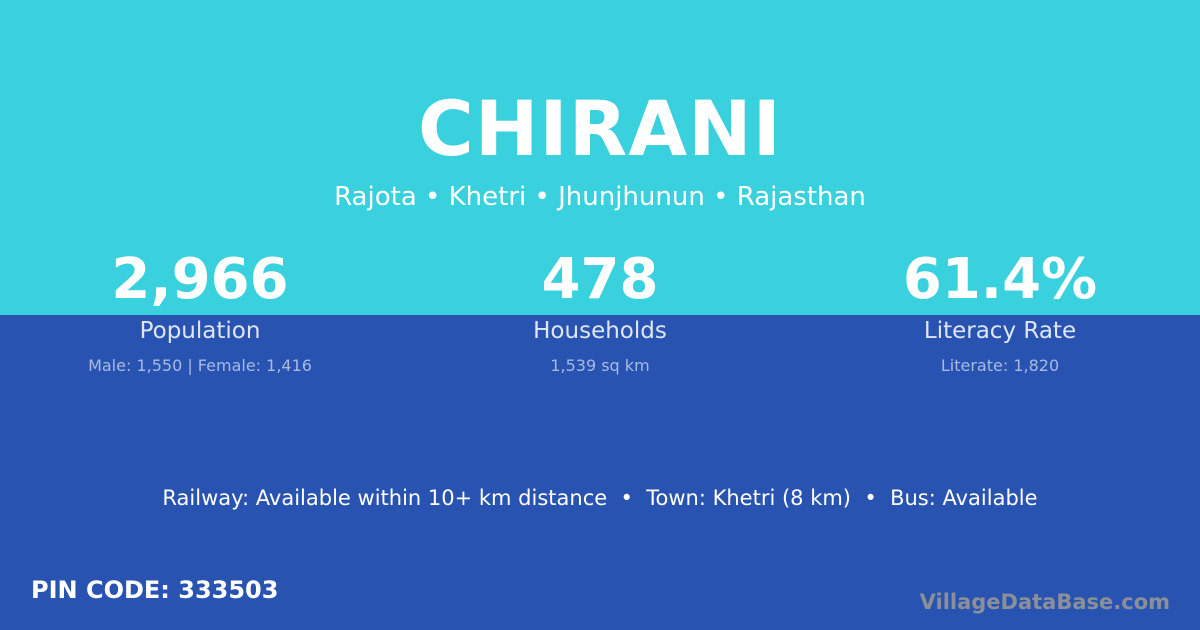 The width and height of the screenshot is (1200, 630). I want to click on pin-code: PIN CODE: 333503, so click(155, 590).